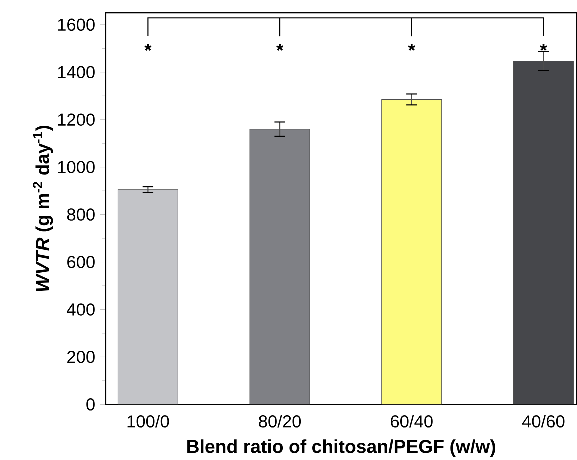 The width and height of the screenshot is (577, 460). Describe the element at coordinates (149, 421) in the screenshot. I see `x-tick-label: 100/0` at that location.